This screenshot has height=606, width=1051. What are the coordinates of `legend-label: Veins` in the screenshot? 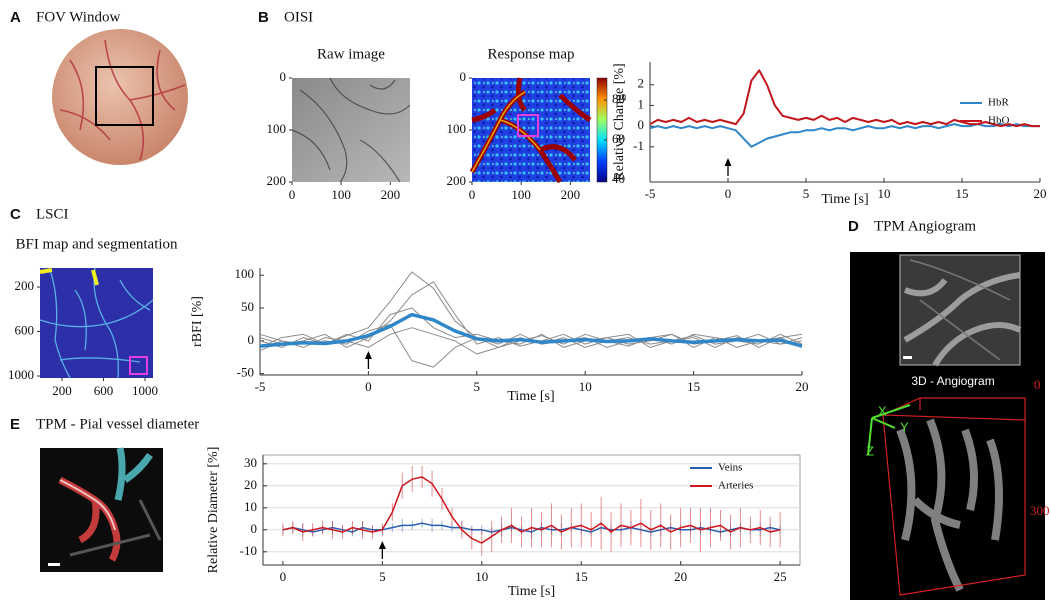 It's located at (730, 468).